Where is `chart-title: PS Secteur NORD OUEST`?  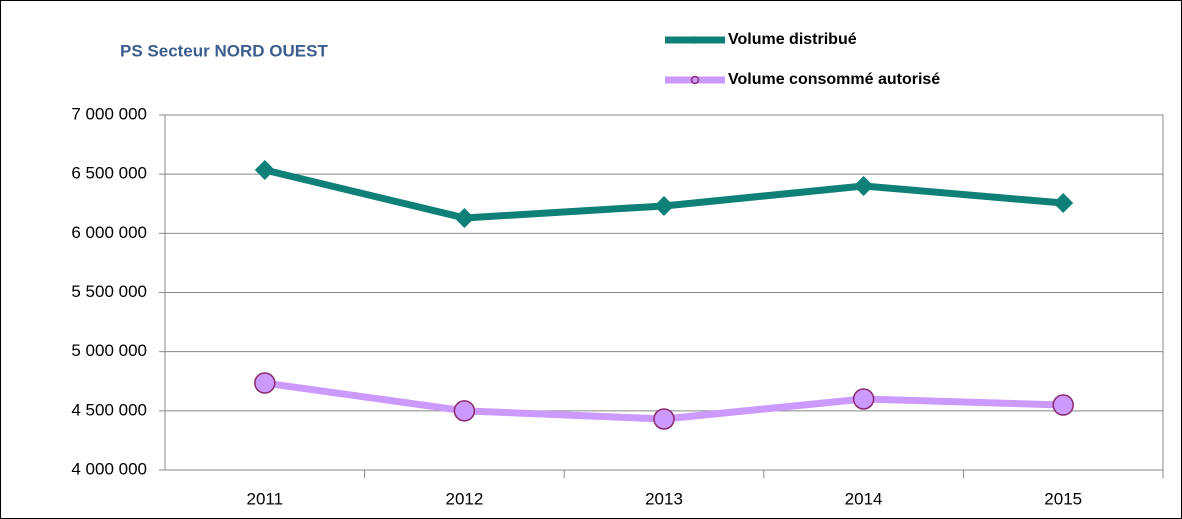
chart-title: PS Secteur NORD OUEST is located at coordinates (224, 50).